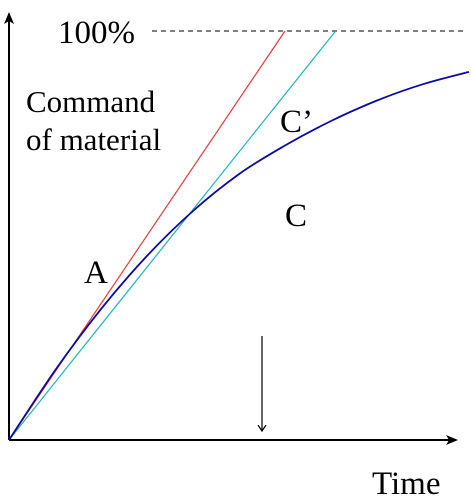 The image size is (471, 500). I want to click on annotation-line-1: Command, so click(91, 101).